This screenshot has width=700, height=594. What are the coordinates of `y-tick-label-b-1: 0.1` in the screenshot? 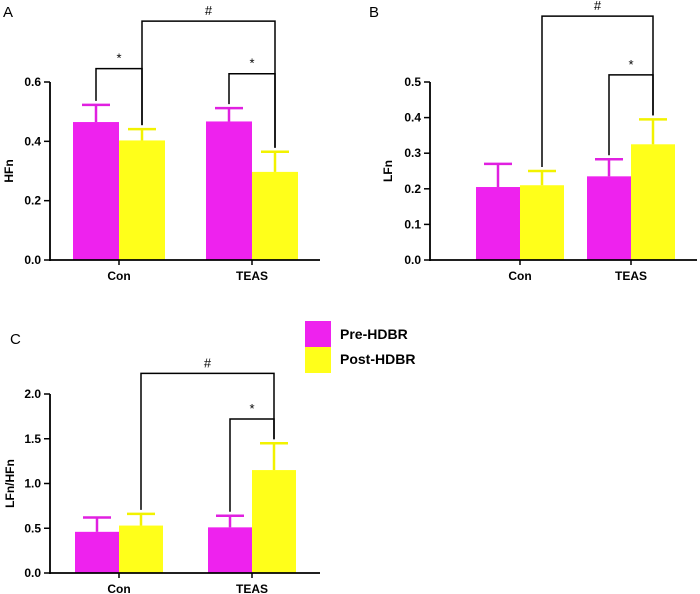 It's located at (412, 224).